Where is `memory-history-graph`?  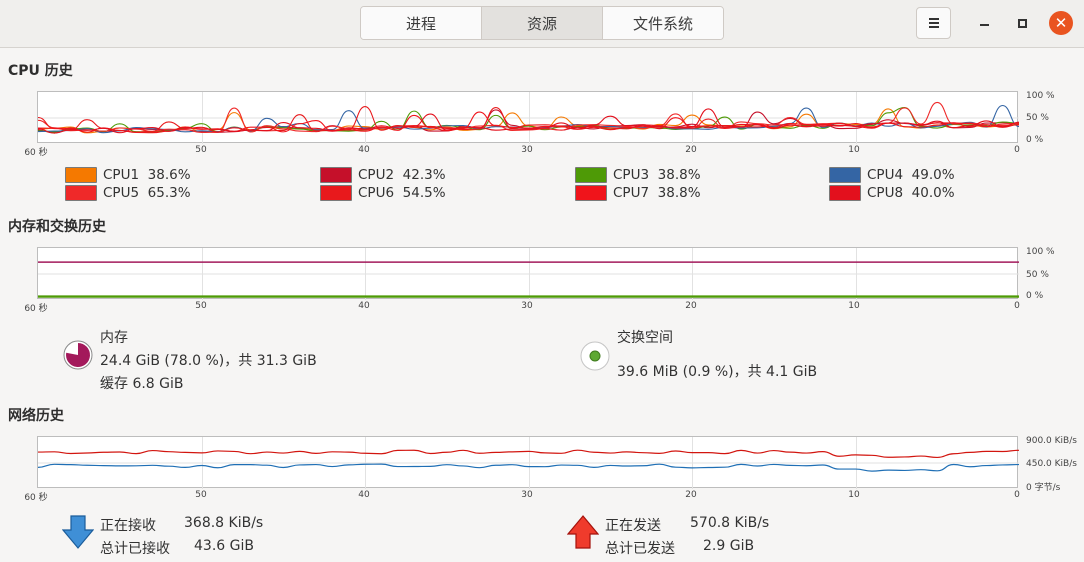
memory-history-graph is located at coordinates (528, 273).